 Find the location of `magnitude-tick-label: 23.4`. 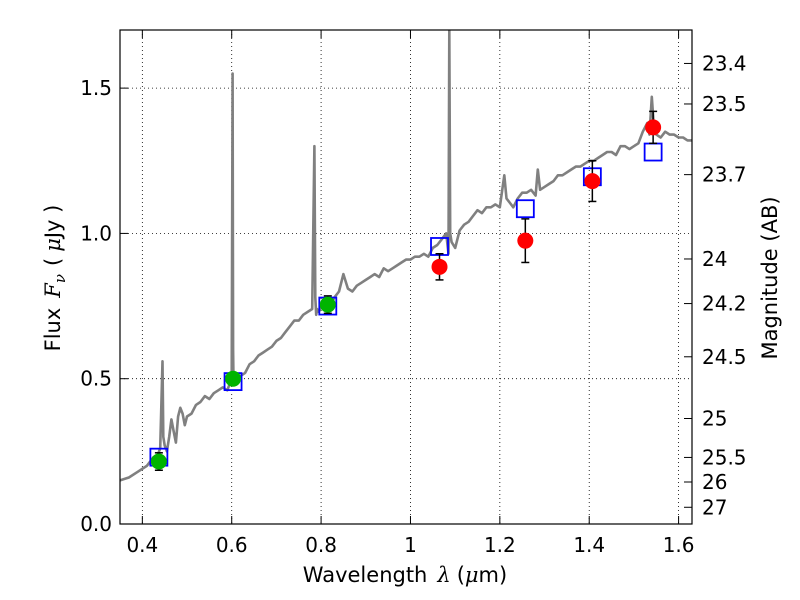

magnitude-tick-label: 23.4 is located at coordinates (724, 63).